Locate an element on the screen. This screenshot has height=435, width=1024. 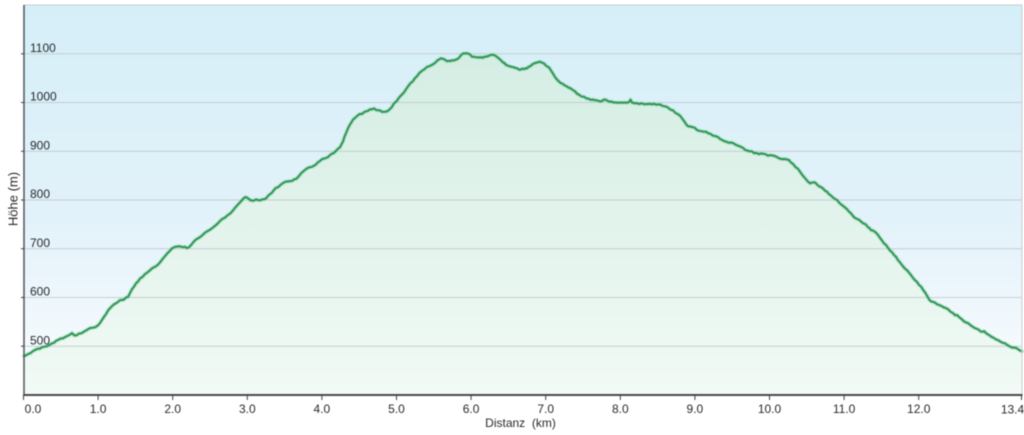
svg-text: 10.0 is located at coordinates (770, 409).